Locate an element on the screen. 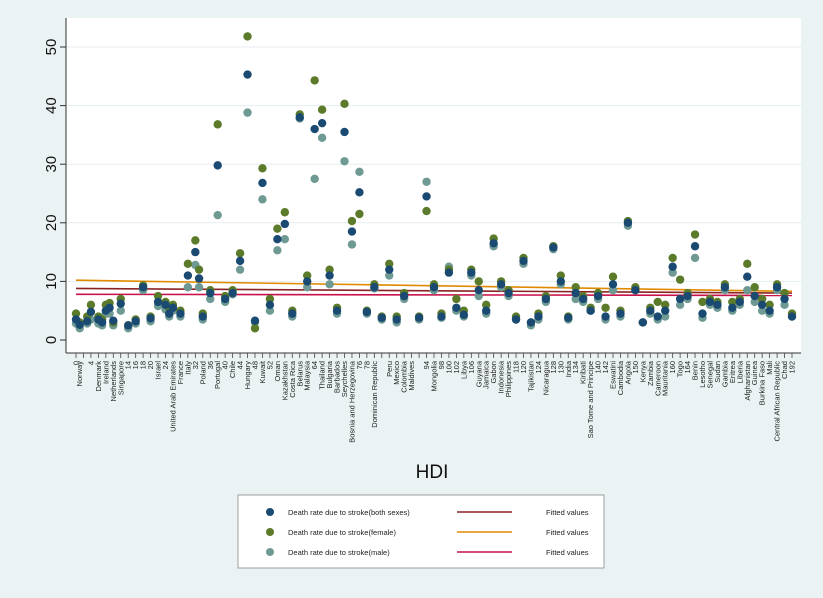  x-tick-label: 118 is located at coordinates (516, 367).